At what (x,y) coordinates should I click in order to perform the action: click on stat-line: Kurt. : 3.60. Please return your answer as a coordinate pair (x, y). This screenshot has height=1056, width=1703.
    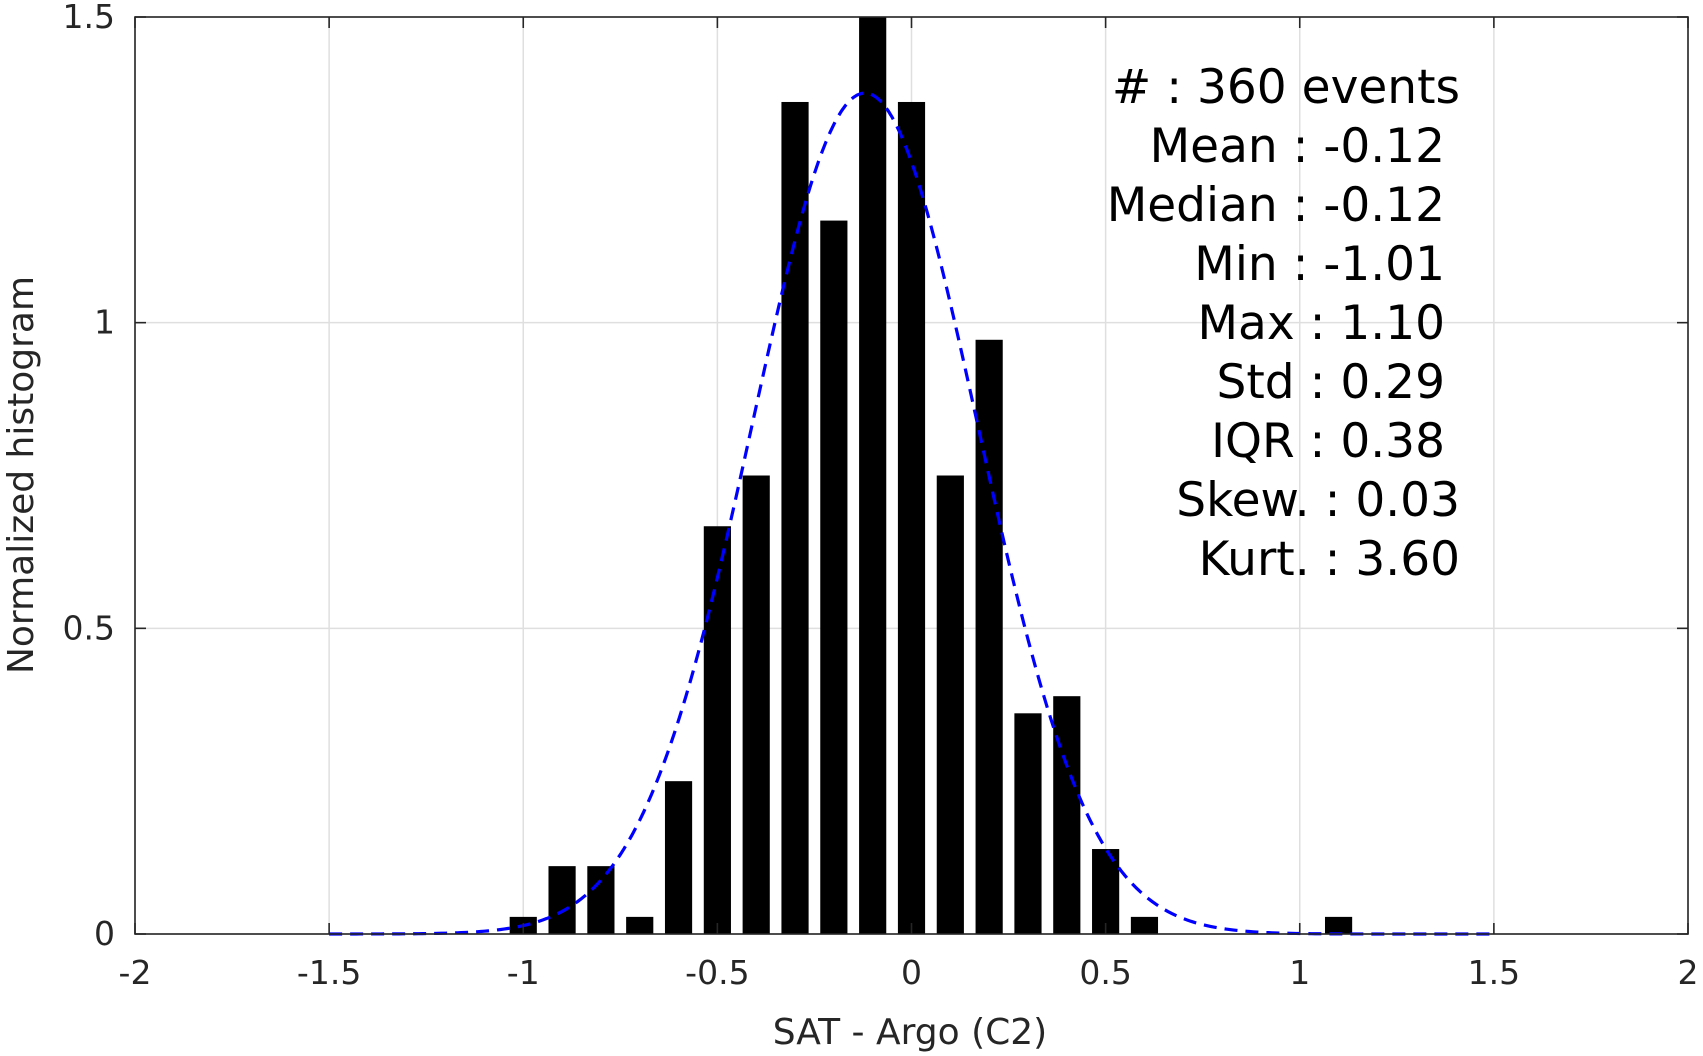
    Looking at the image, I should click on (1329, 559).